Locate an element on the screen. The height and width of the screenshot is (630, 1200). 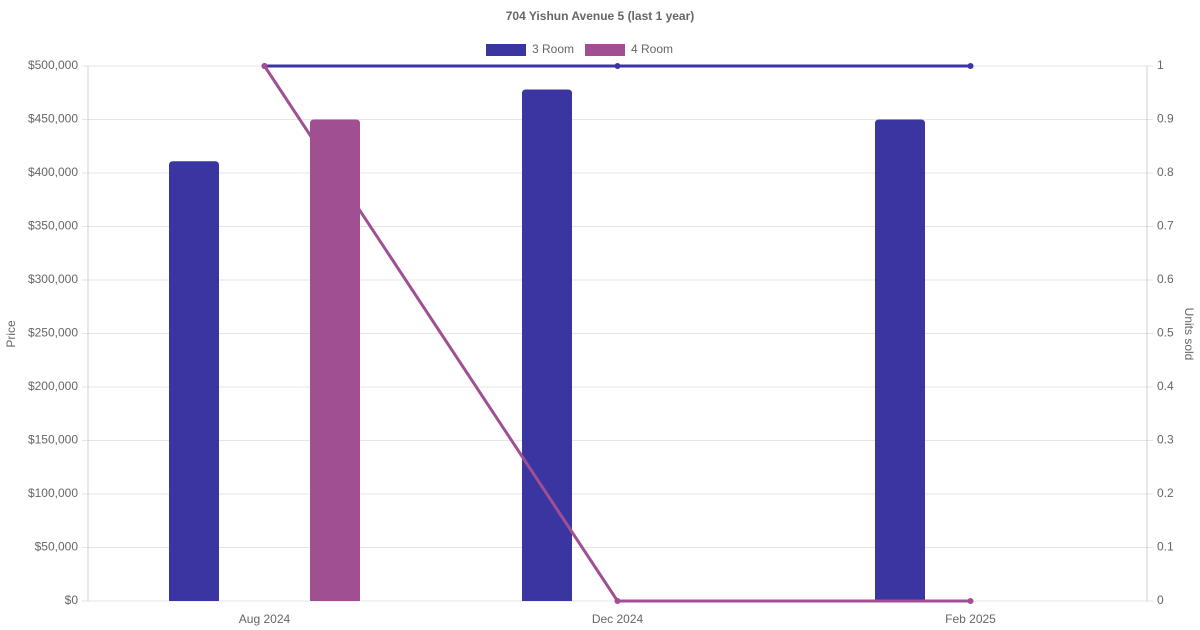
y2-tick-label: 0.8 is located at coordinates (1165, 172).